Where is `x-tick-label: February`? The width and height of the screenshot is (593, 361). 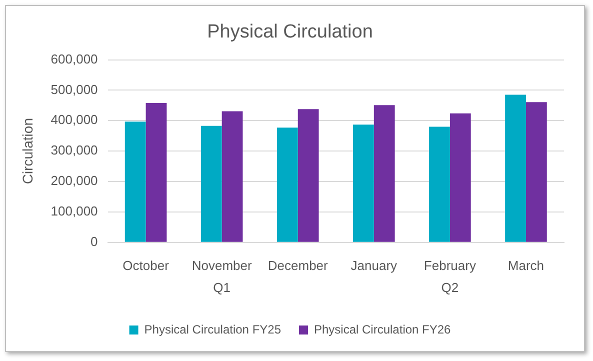 x-tick-label: February is located at coordinates (450, 265).